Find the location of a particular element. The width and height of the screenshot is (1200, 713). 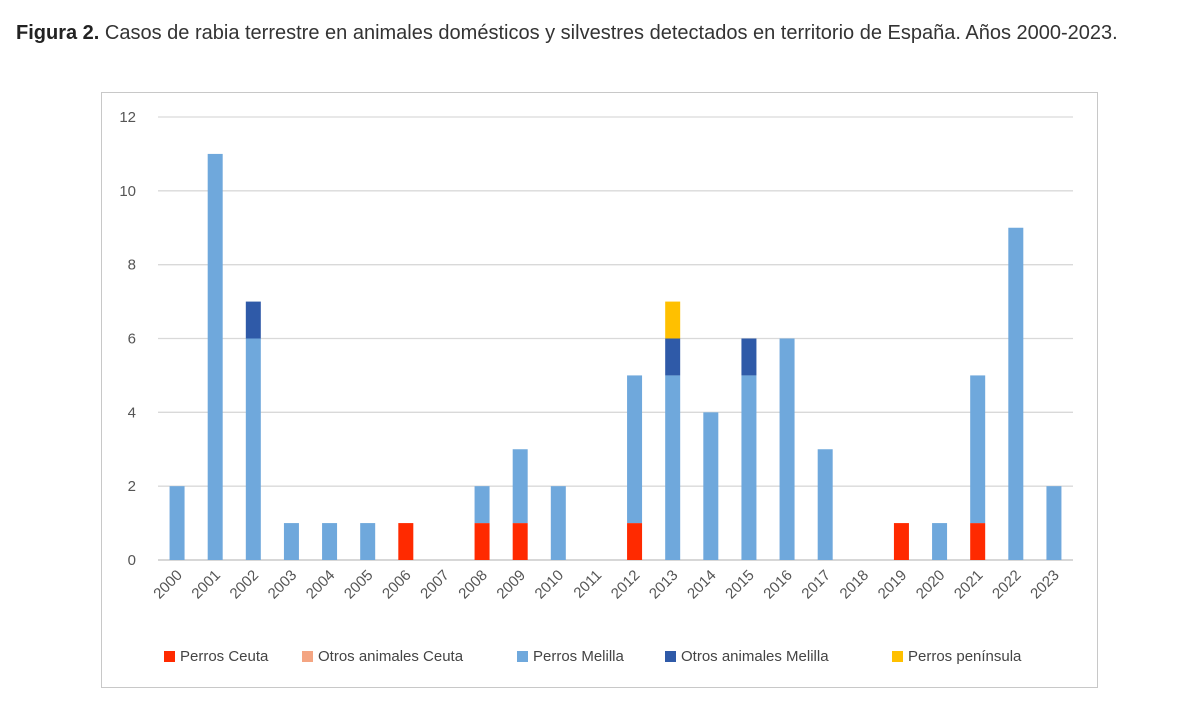

x-tick-label: 2013 is located at coordinates (664, 585).